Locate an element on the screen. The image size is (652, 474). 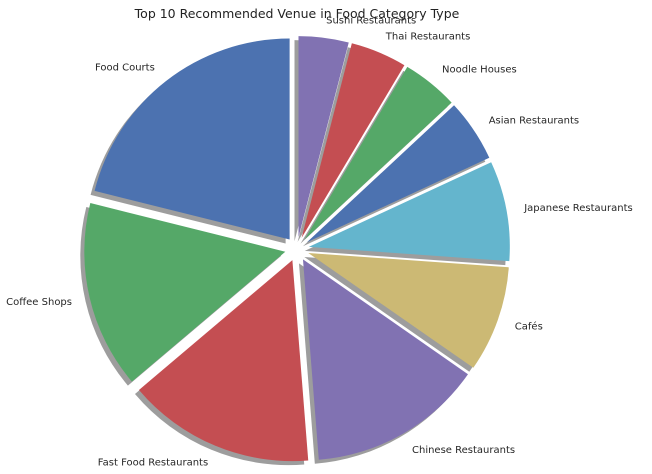
label-coffee-shops: Coffee Shops is located at coordinates (39, 302).